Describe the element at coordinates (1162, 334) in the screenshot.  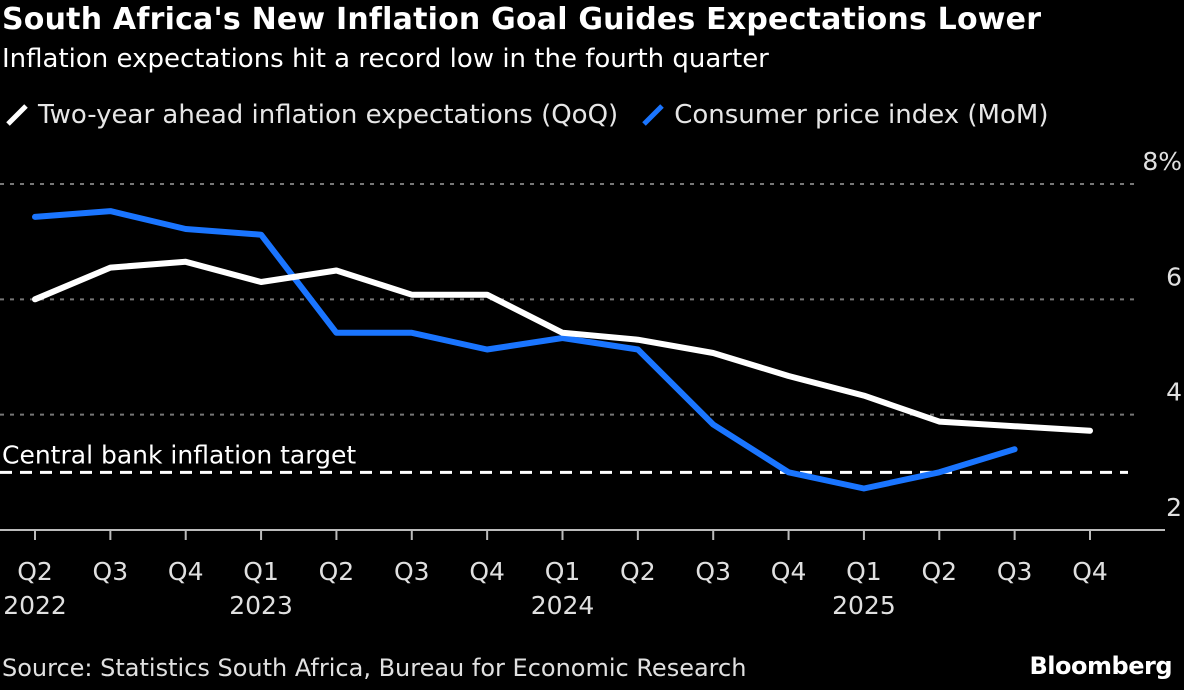
I see `y-axis-ticks: 2 4 6 8%` at that location.